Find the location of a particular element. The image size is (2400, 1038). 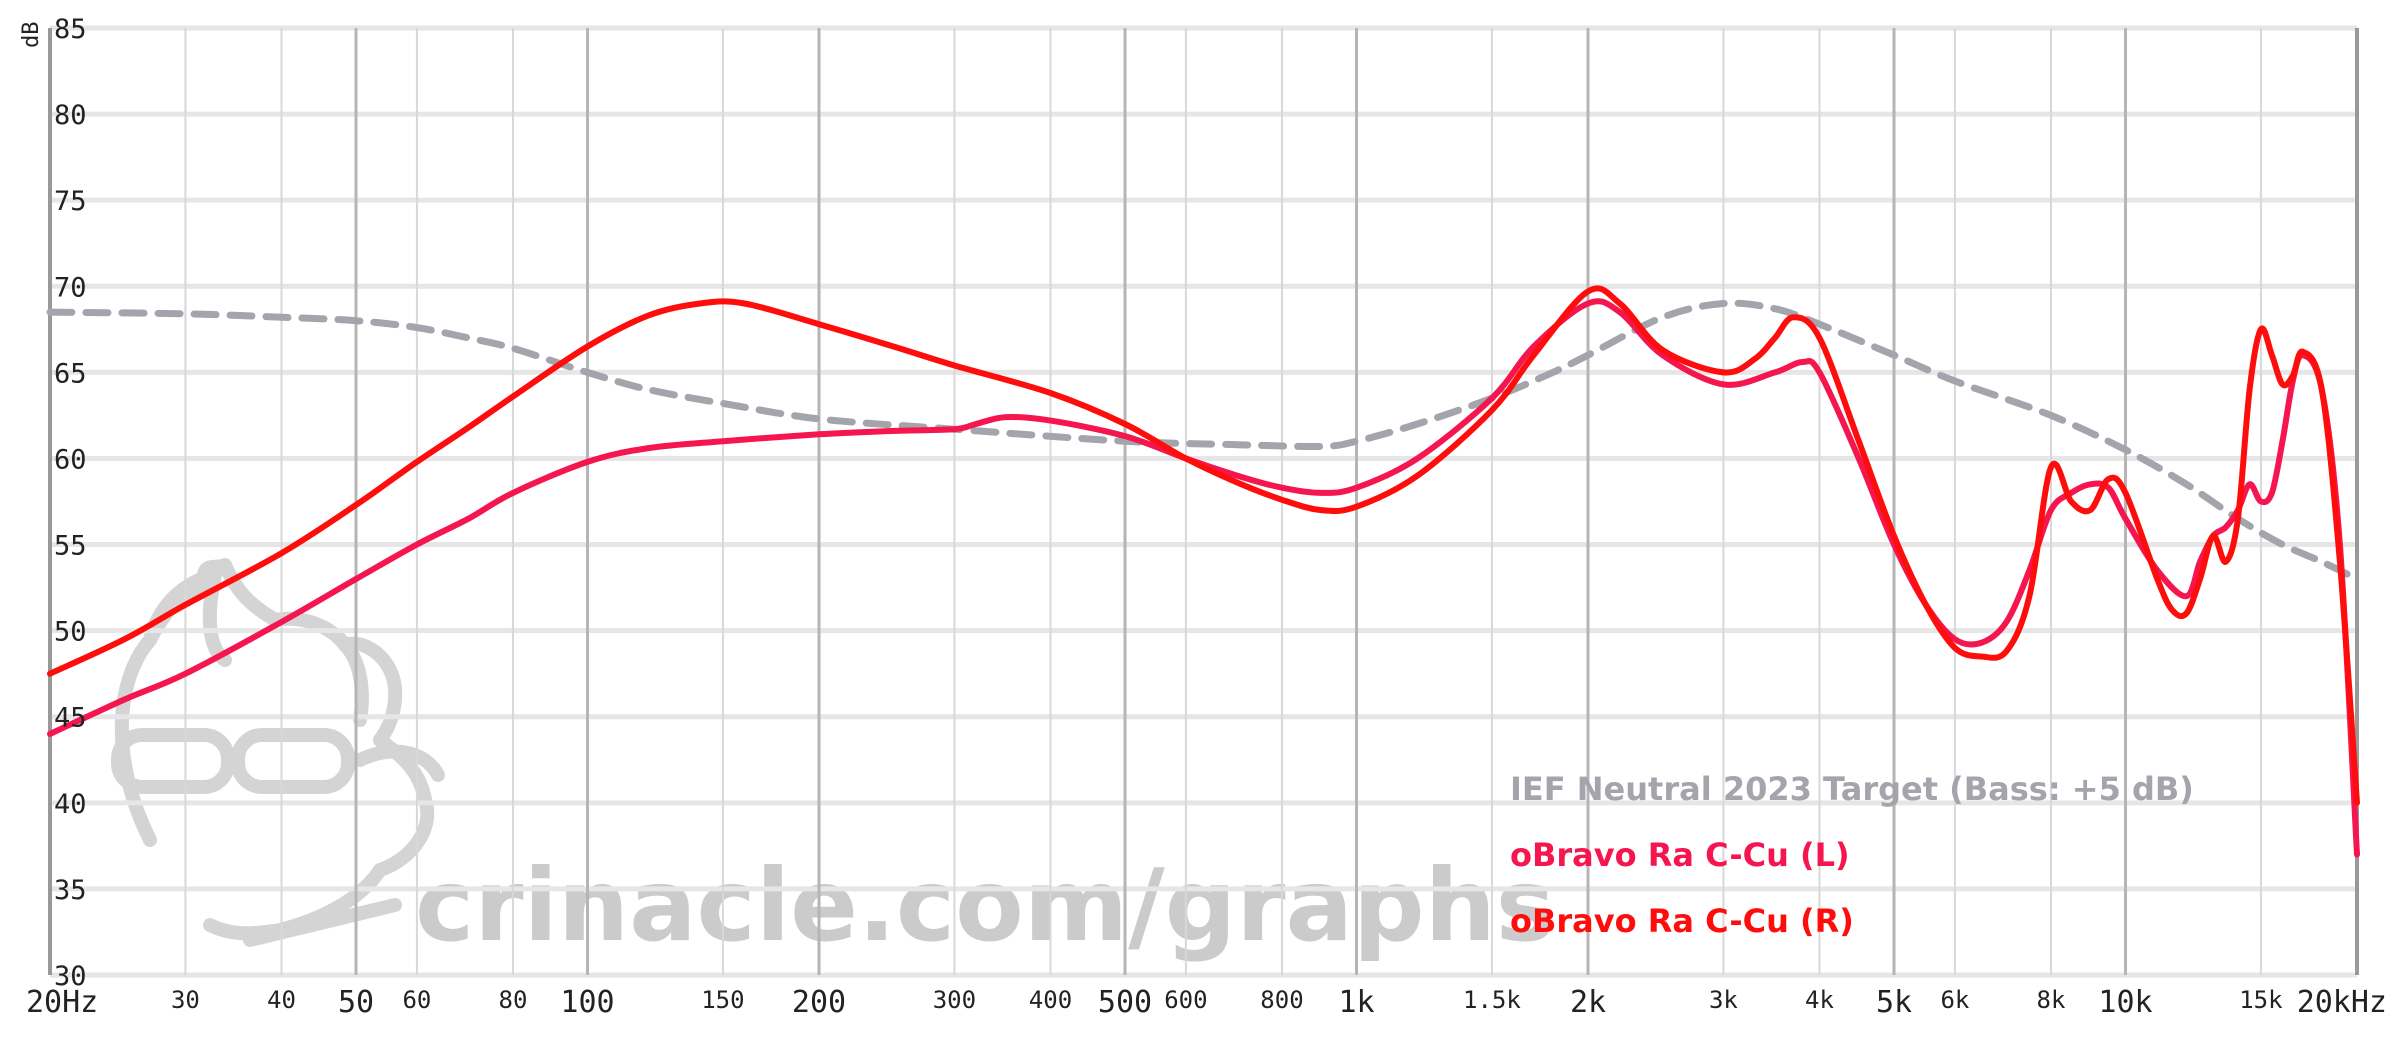

y-tick-label: 55 is located at coordinates (70, 546).